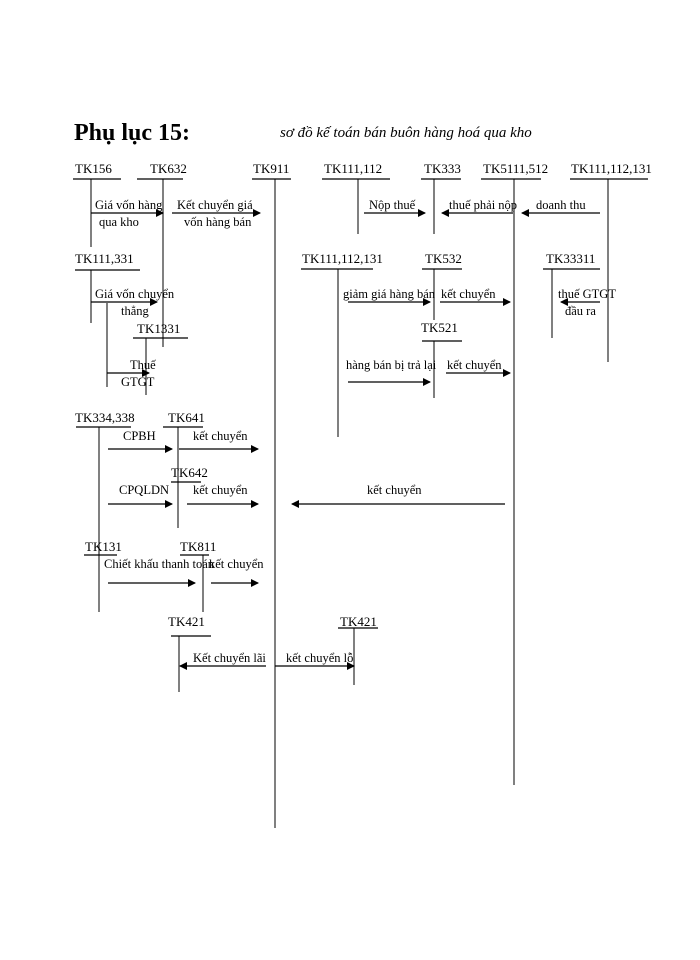  I want to click on account-label: TK641, so click(186, 417).